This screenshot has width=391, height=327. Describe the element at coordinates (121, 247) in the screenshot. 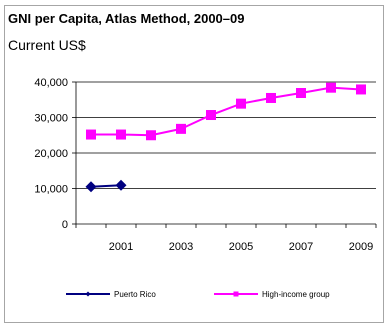

I see `x-tick-label: 2001` at that location.